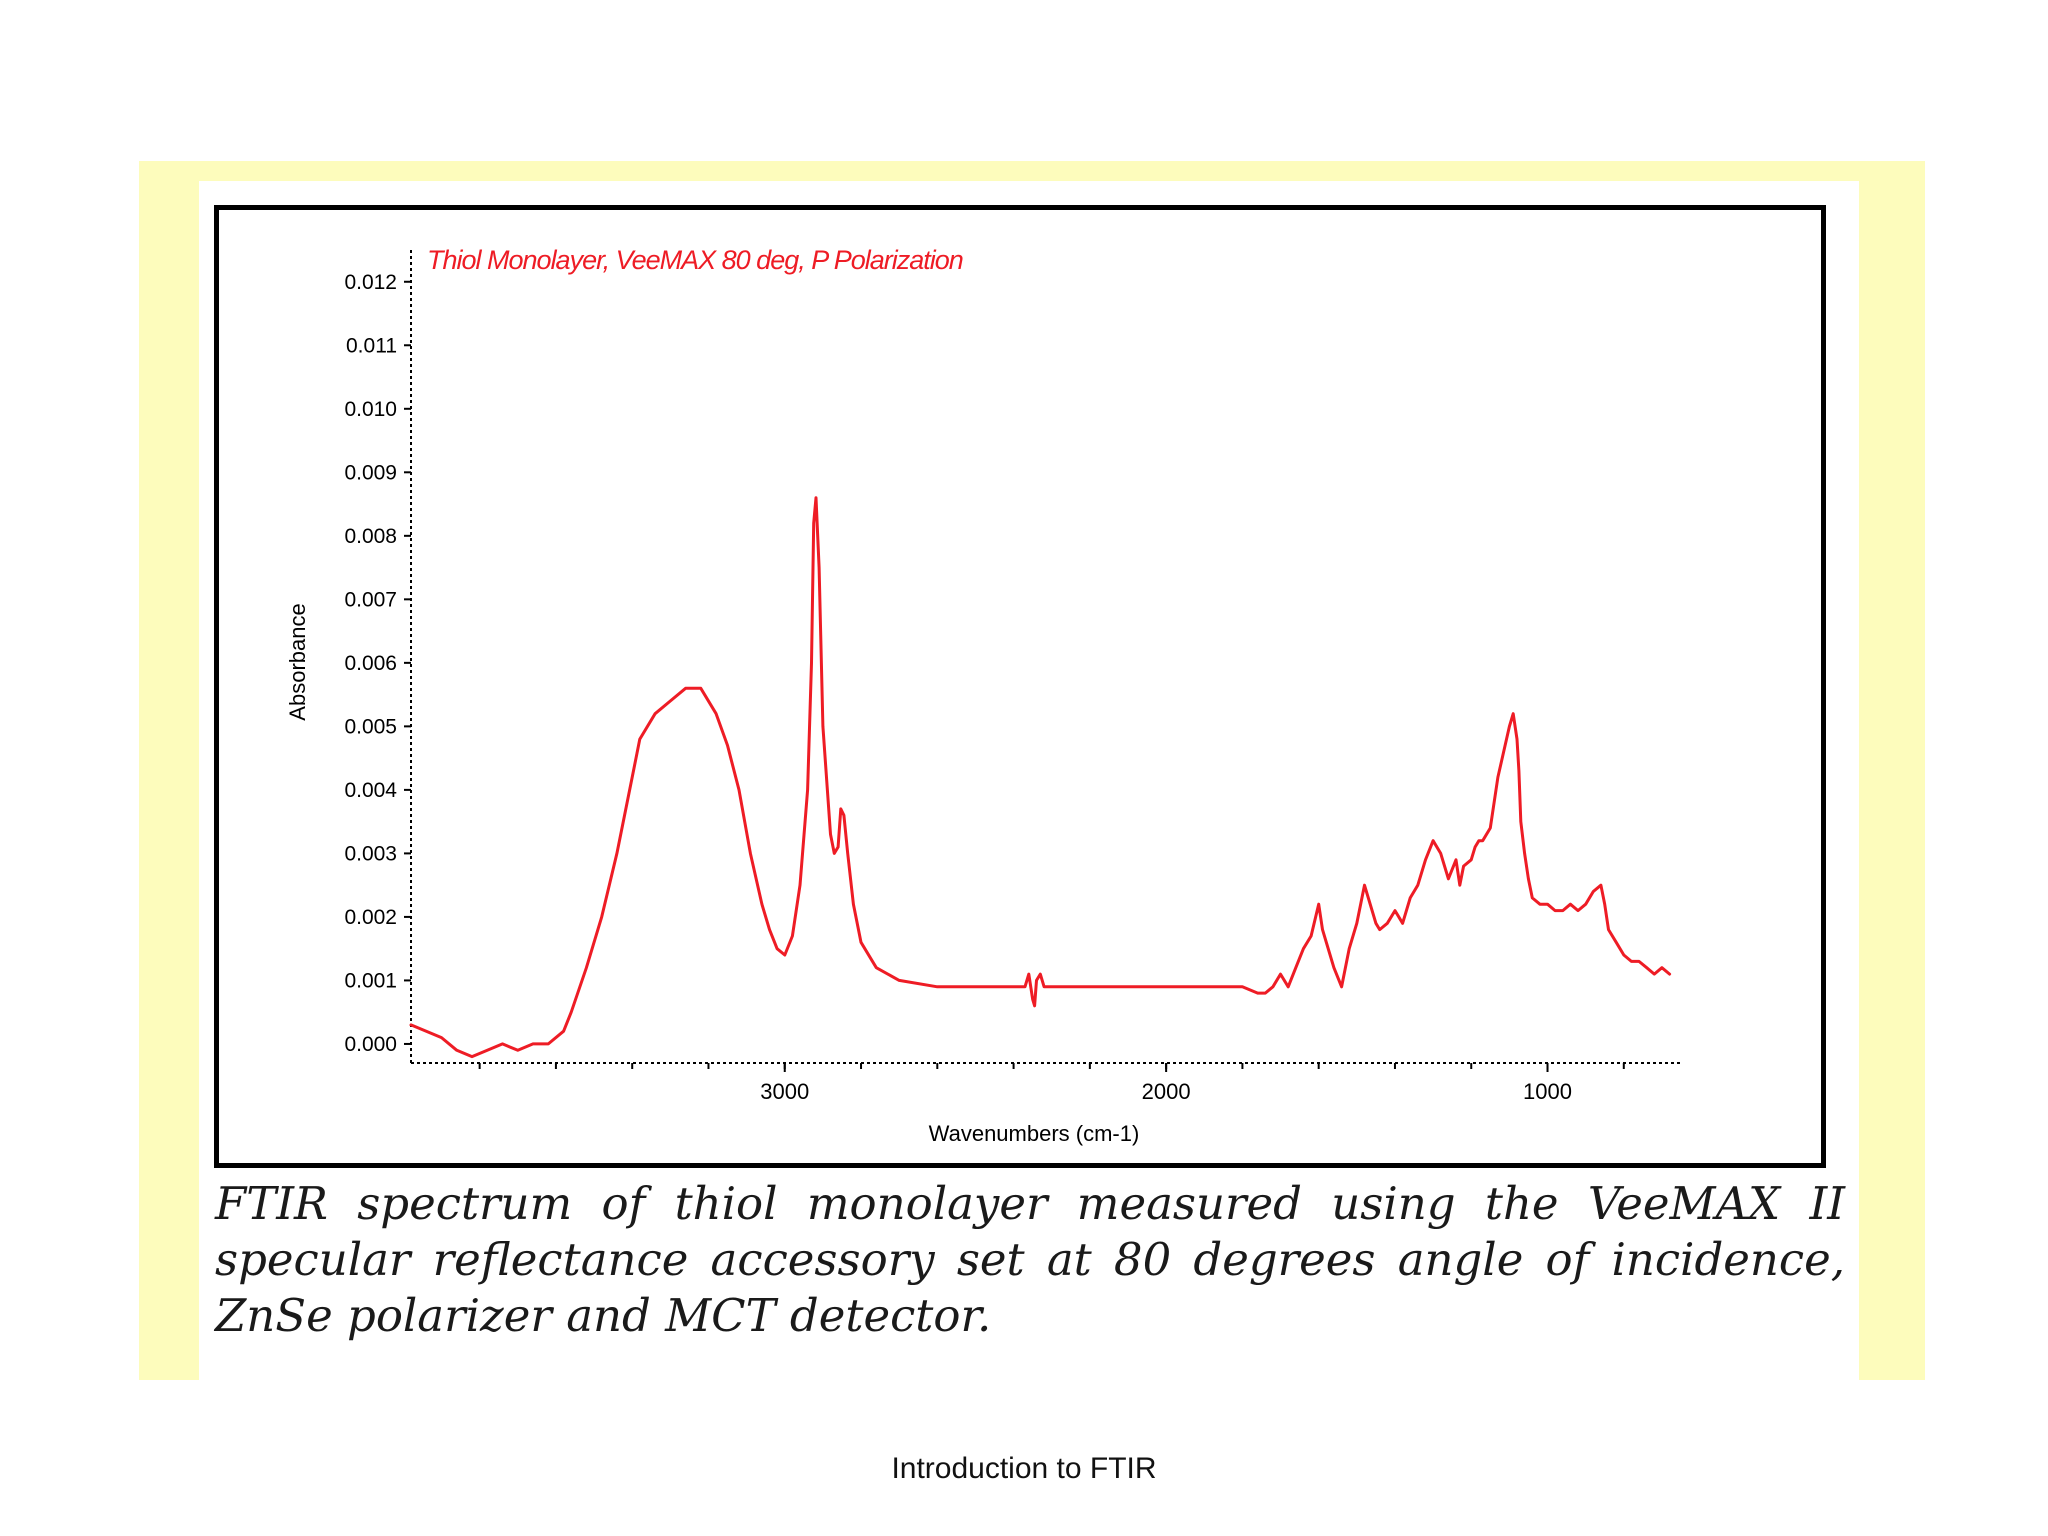 The height and width of the screenshot is (1536, 2048). Describe the element at coordinates (371, 345) in the screenshot. I see `y-tick-label: 0.011` at that location.